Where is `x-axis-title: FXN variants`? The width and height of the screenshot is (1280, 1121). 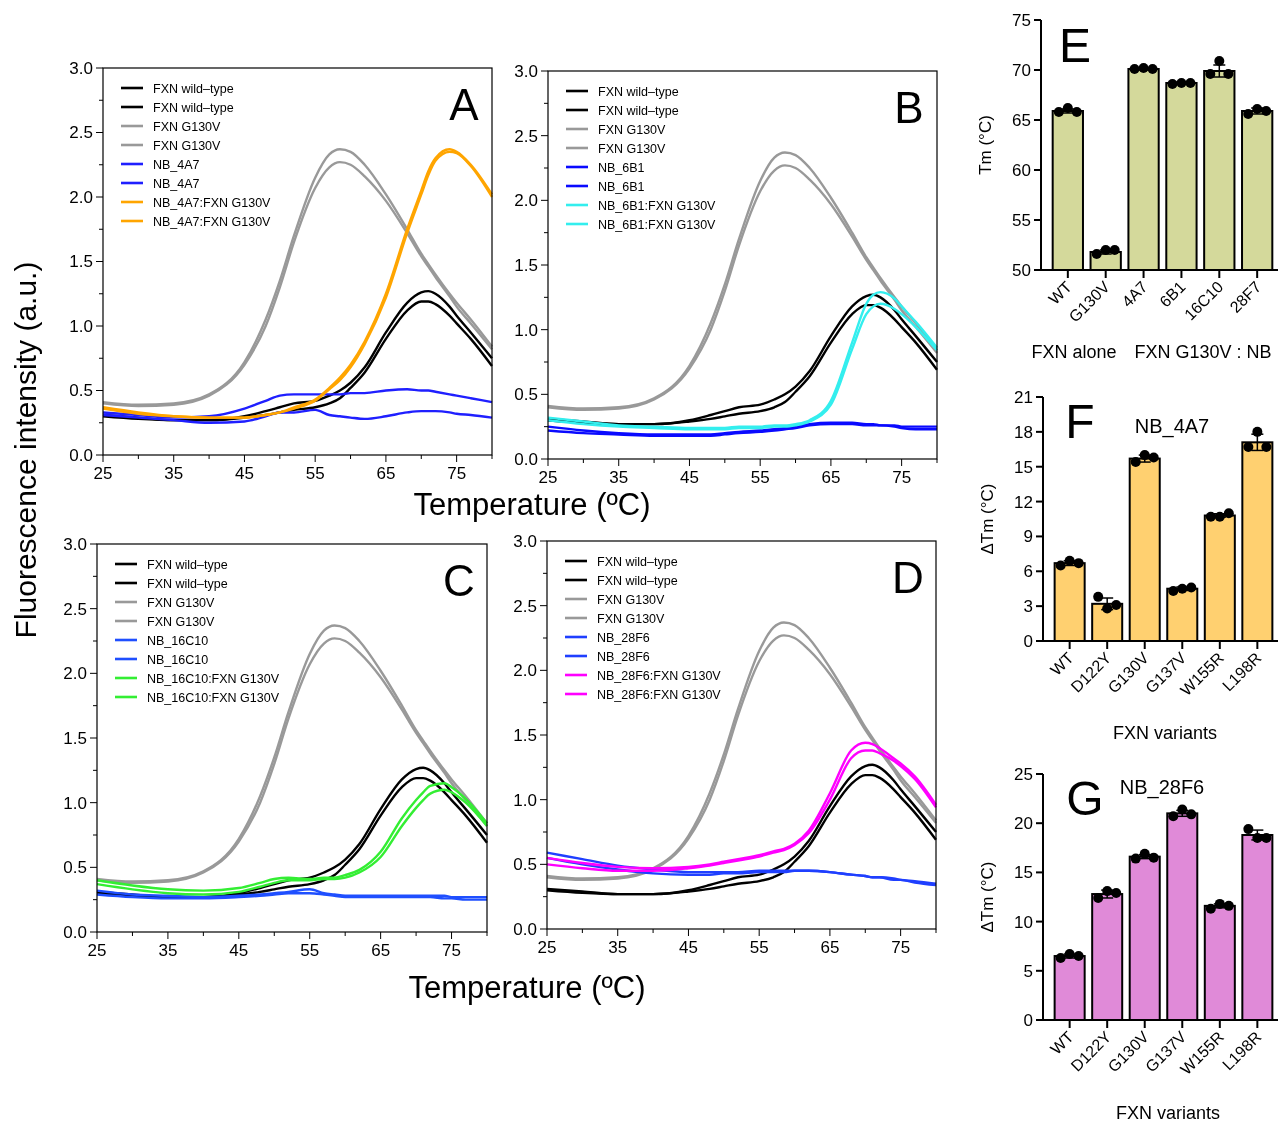
x-axis-title: FXN variants is located at coordinates (1168, 1112).